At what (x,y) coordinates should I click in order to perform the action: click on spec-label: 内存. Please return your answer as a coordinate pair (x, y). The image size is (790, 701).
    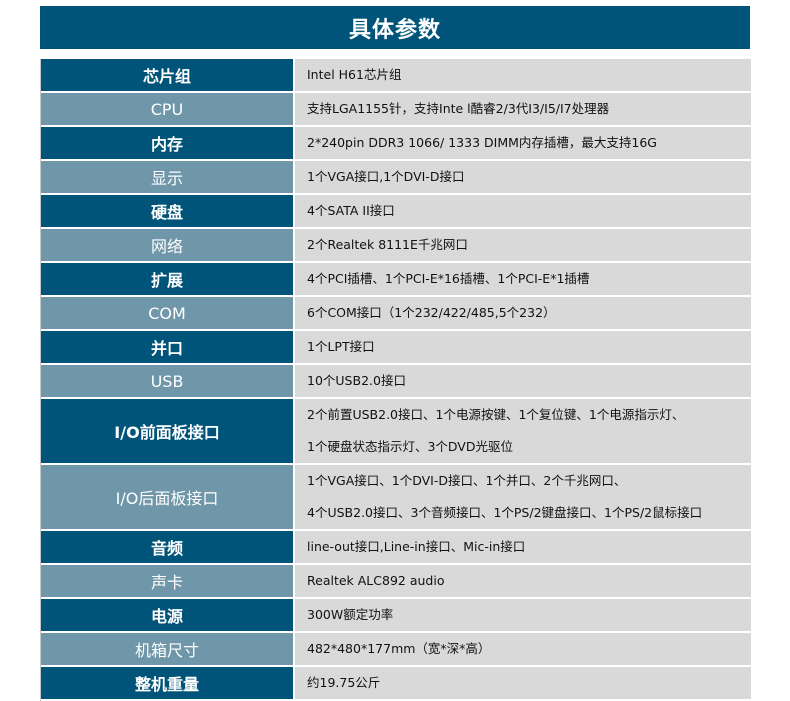
    Looking at the image, I should click on (167, 143).